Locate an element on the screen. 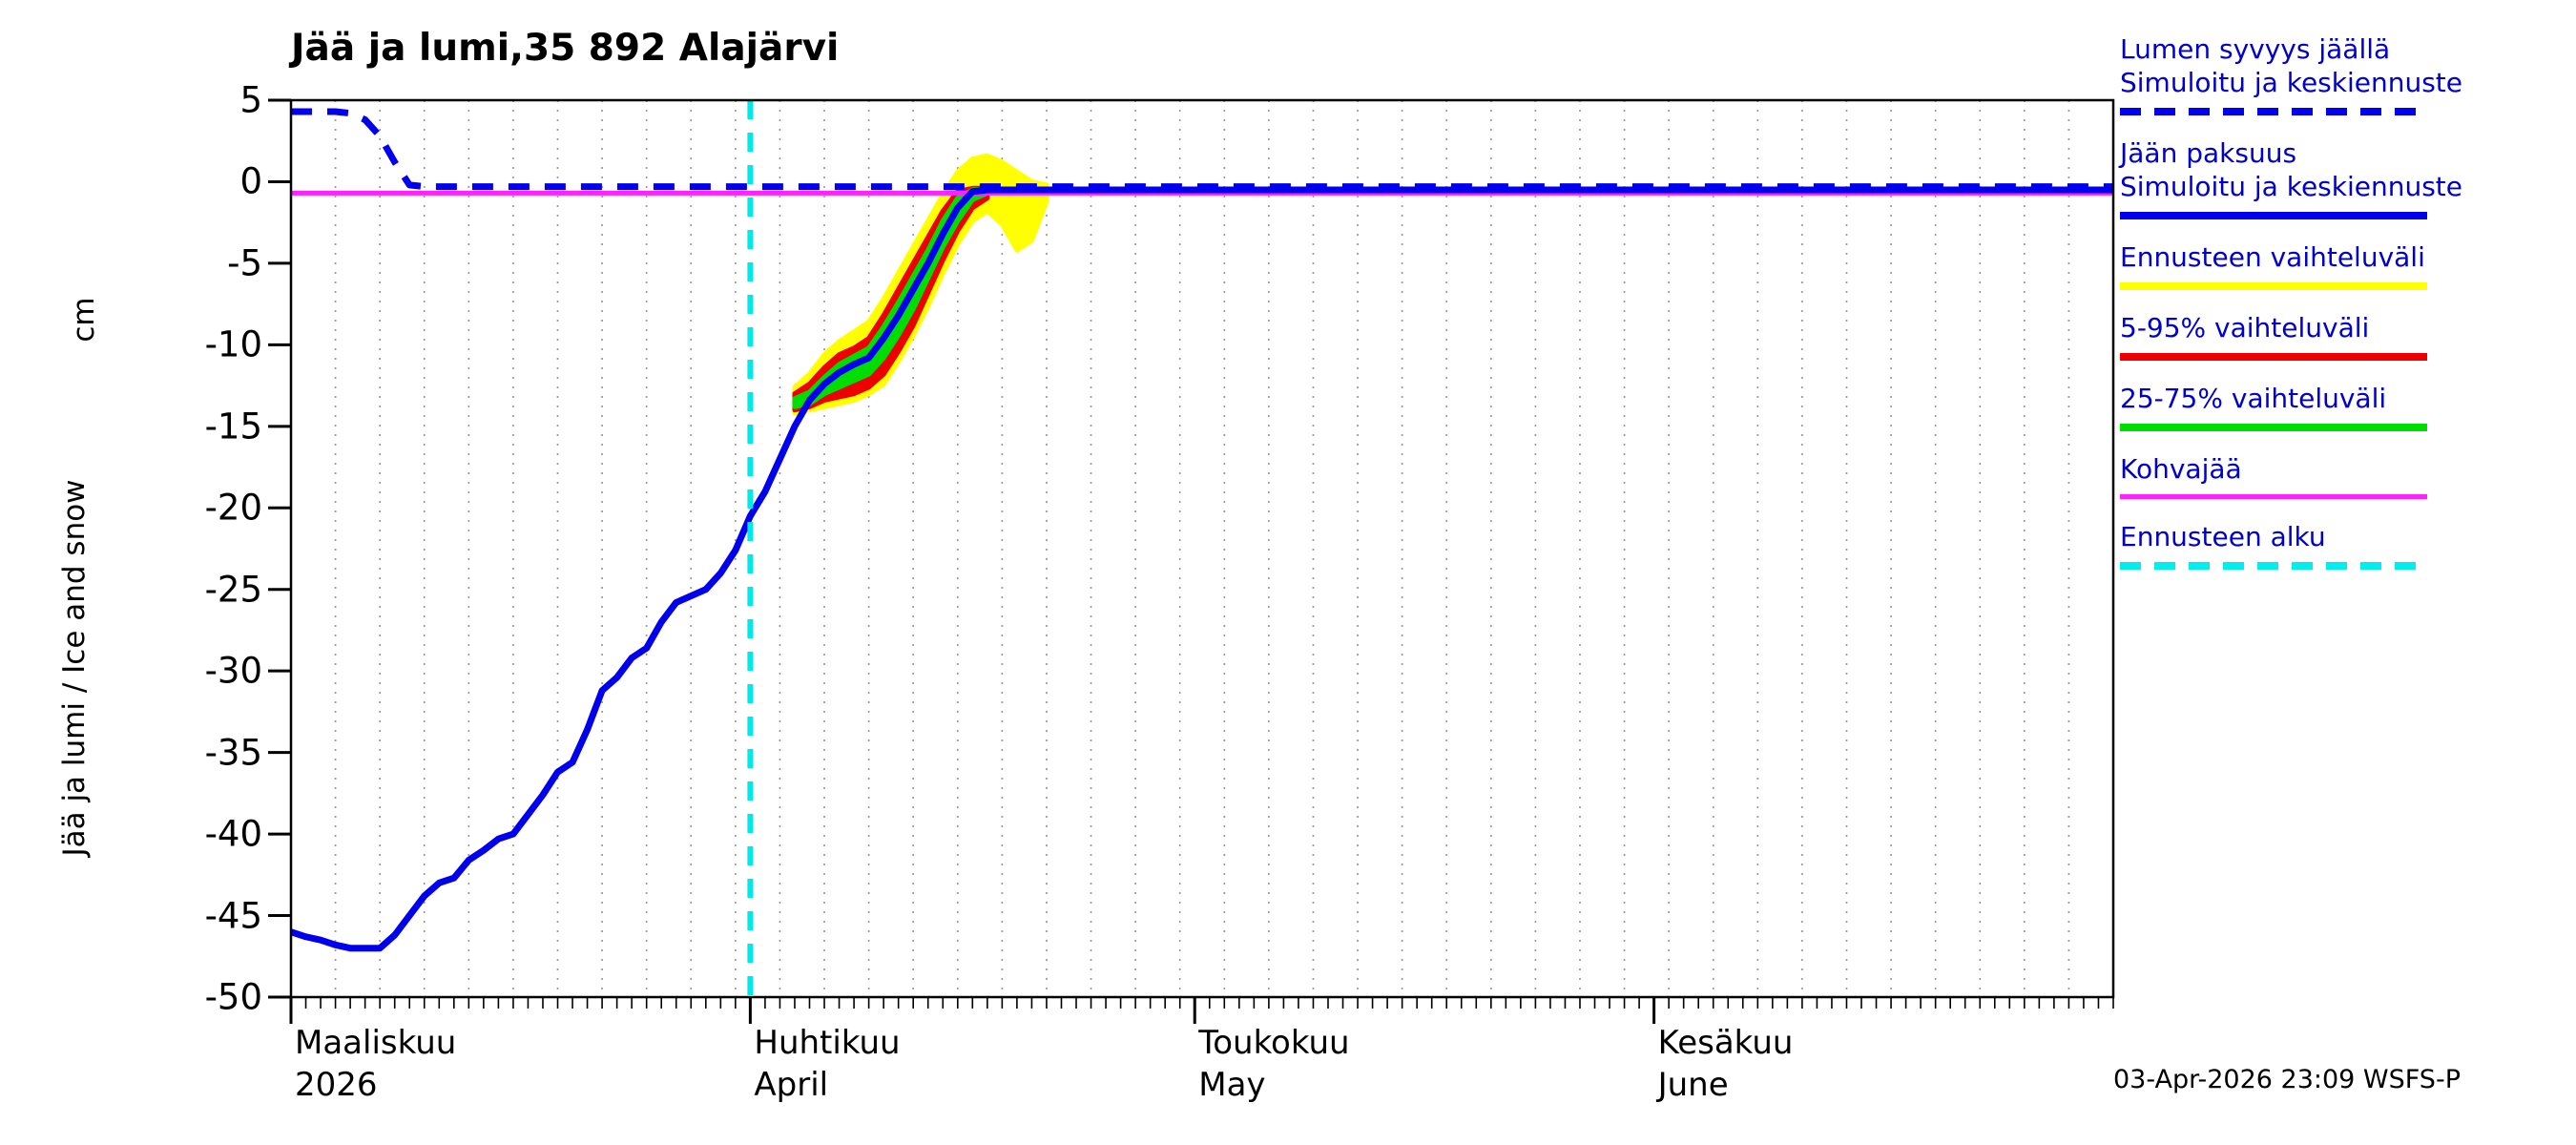  series-lumen-syvyys-jaalla is located at coordinates (1202, 149).